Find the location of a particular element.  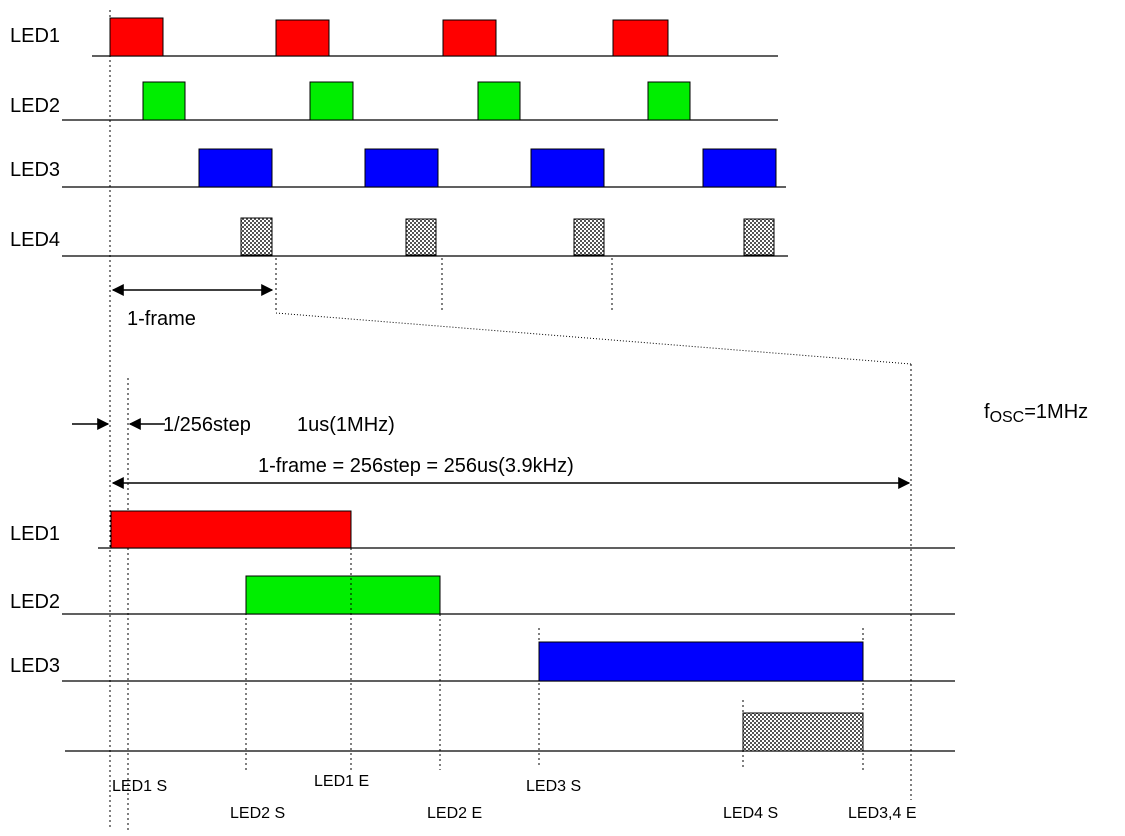

fosc-label: fOSC=1MHz is located at coordinates (1036, 413).